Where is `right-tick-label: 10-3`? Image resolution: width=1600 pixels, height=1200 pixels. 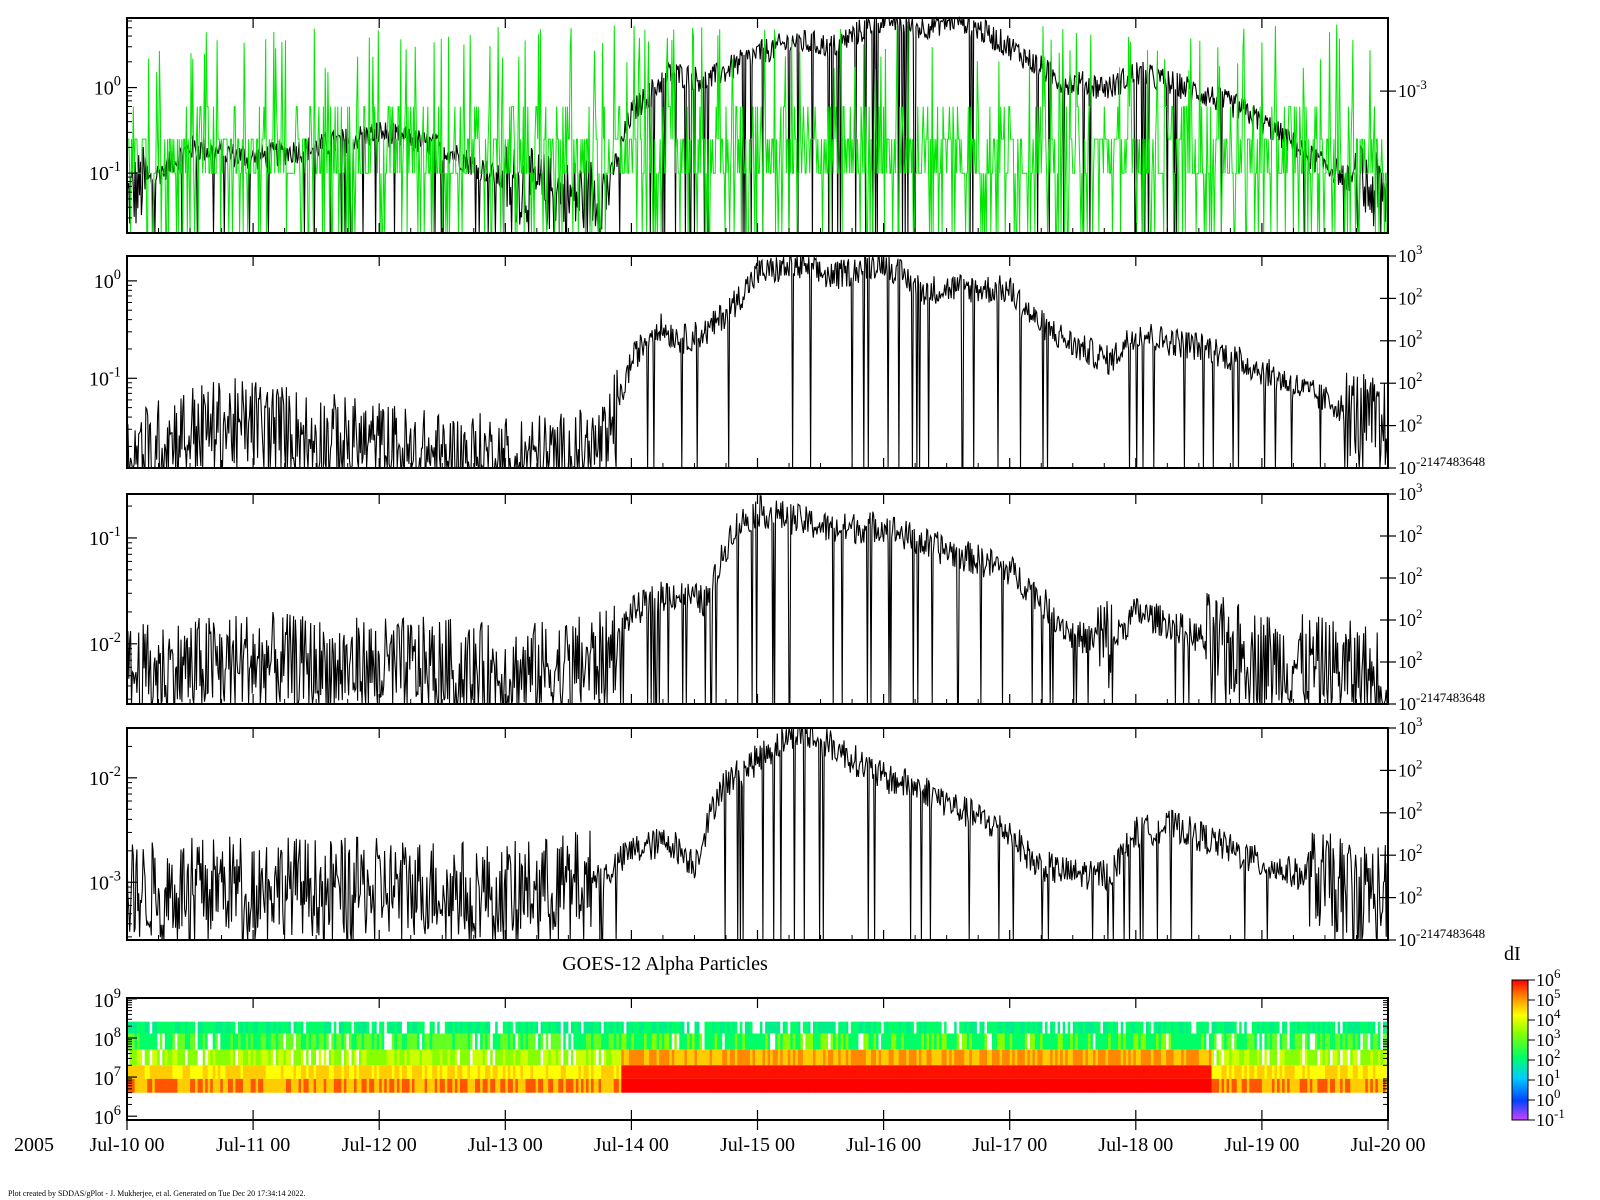
right-tick-label: 10-3 is located at coordinates (1412, 89).